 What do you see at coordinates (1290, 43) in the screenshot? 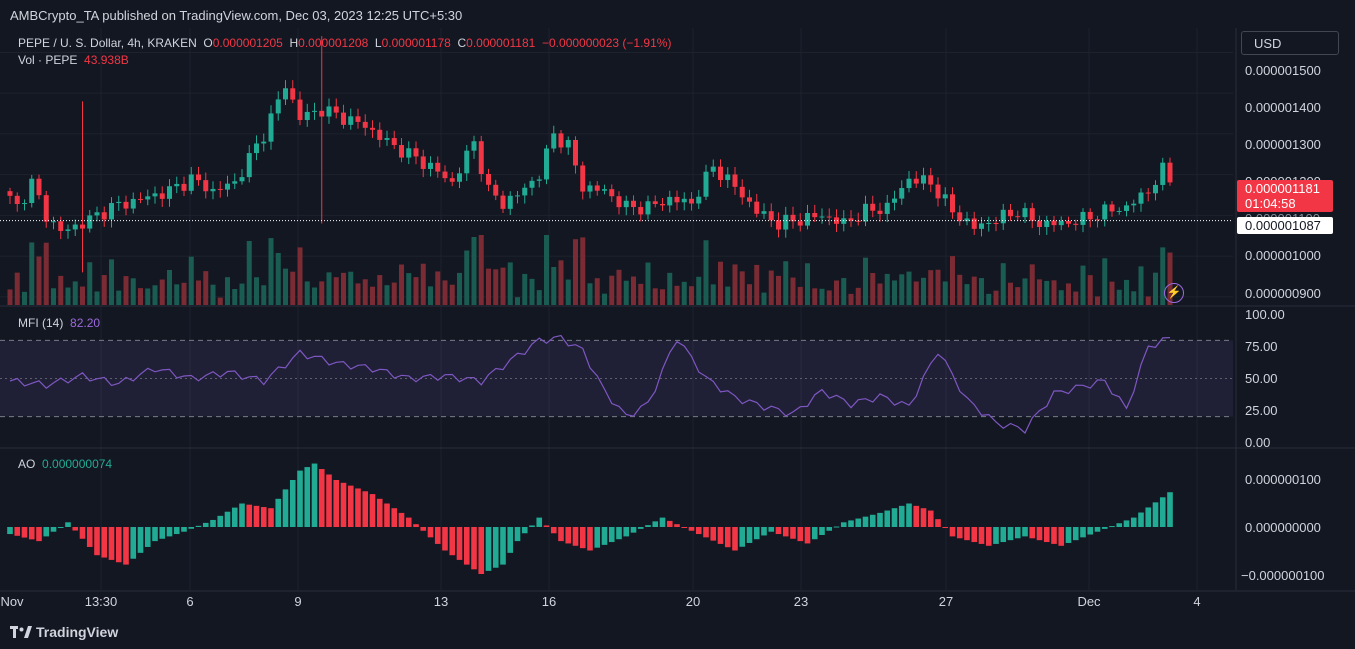
I see `currency-button: USD` at bounding box center [1290, 43].